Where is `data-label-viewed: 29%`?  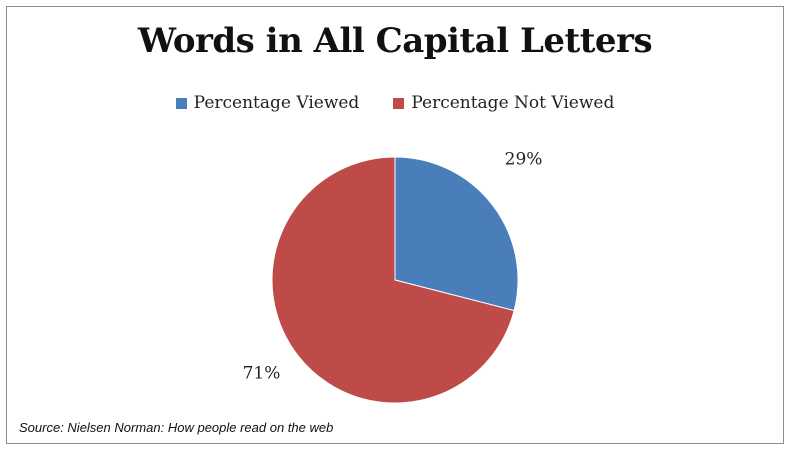
data-label-viewed: 29% is located at coordinates (524, 160).